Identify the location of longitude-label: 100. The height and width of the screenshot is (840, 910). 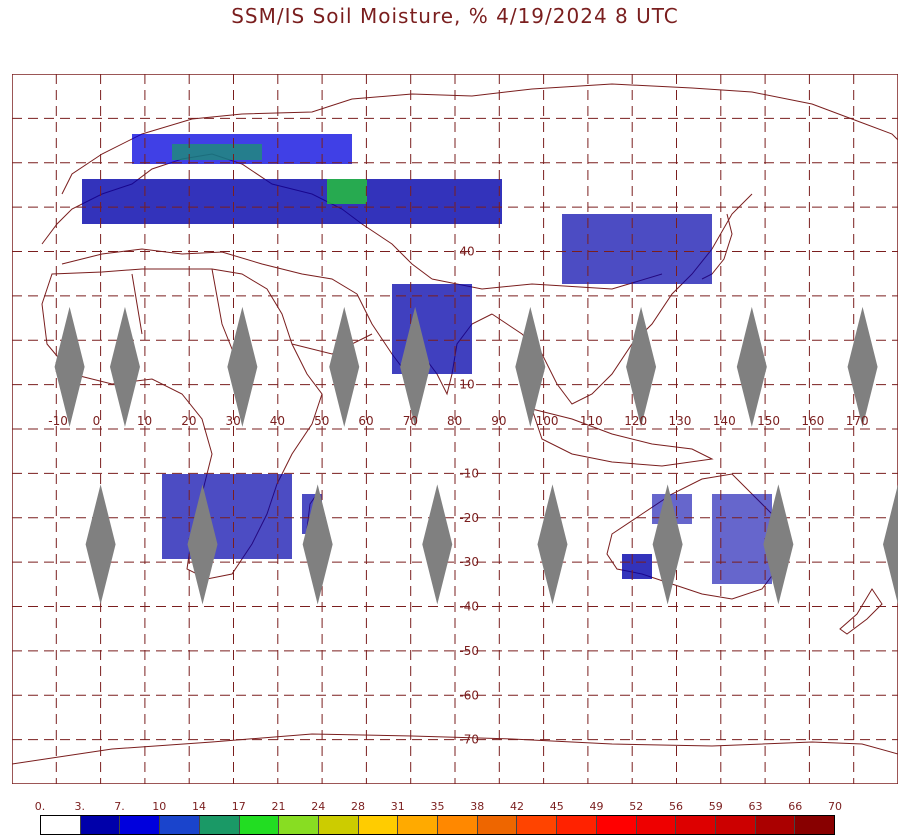
(547, 421).